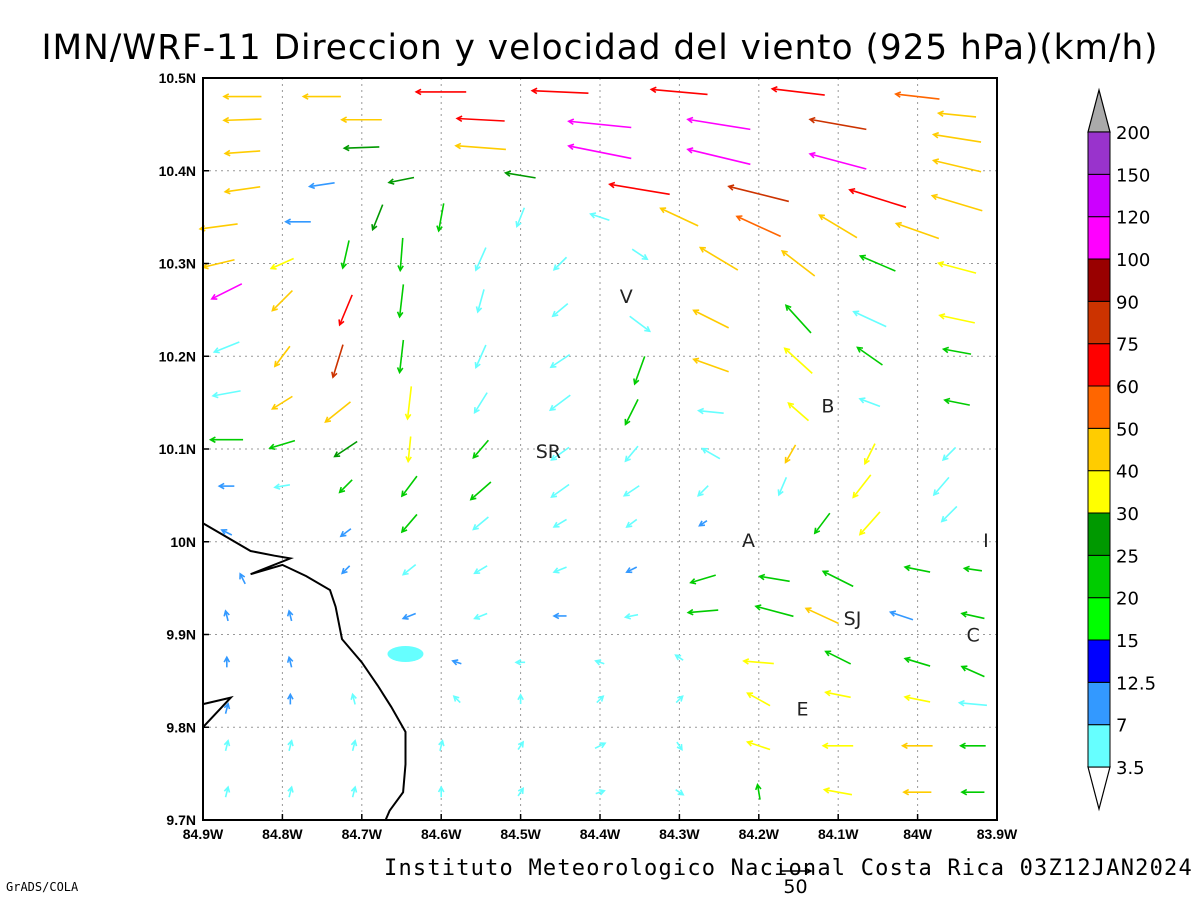 This screenshot has width=1200, height=900. What do you see at coordinates (759, 834) in the screenshot?
I see `lon-tick-label: 84.2W` at bounding box center [759, 834].